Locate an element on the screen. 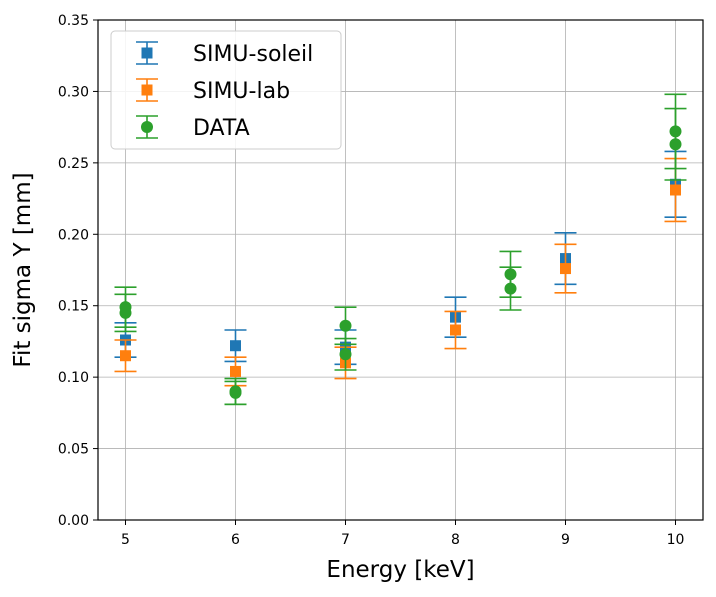 The width and height of the screenshot is (716, 597). x-tick-label: 7 is located at coordinates (345, 540).